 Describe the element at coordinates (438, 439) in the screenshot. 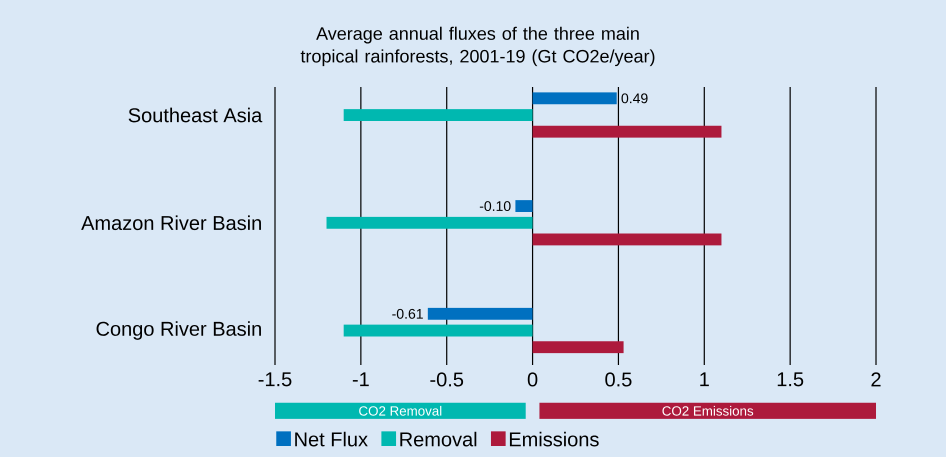

I see `legend-label: Removal` at that location.